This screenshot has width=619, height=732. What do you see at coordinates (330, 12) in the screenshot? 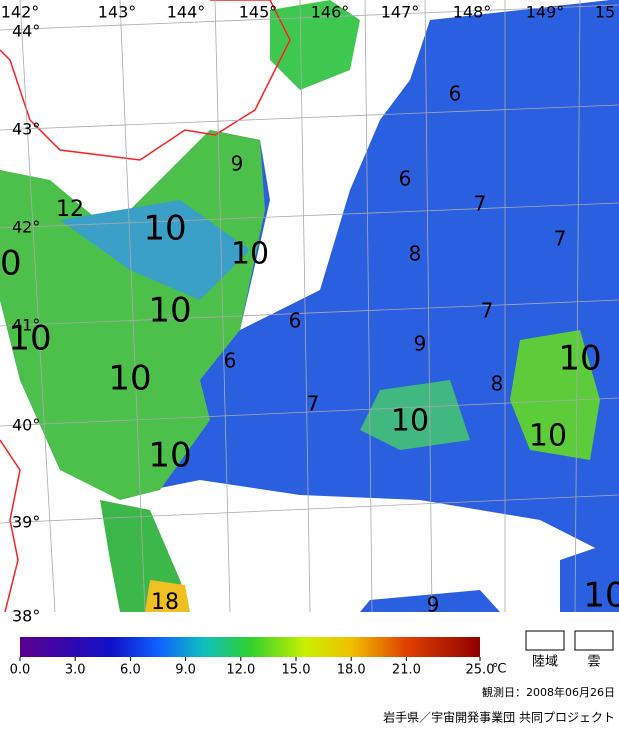
I see `longitude-label: 146°` at bounding box center [330, 12].